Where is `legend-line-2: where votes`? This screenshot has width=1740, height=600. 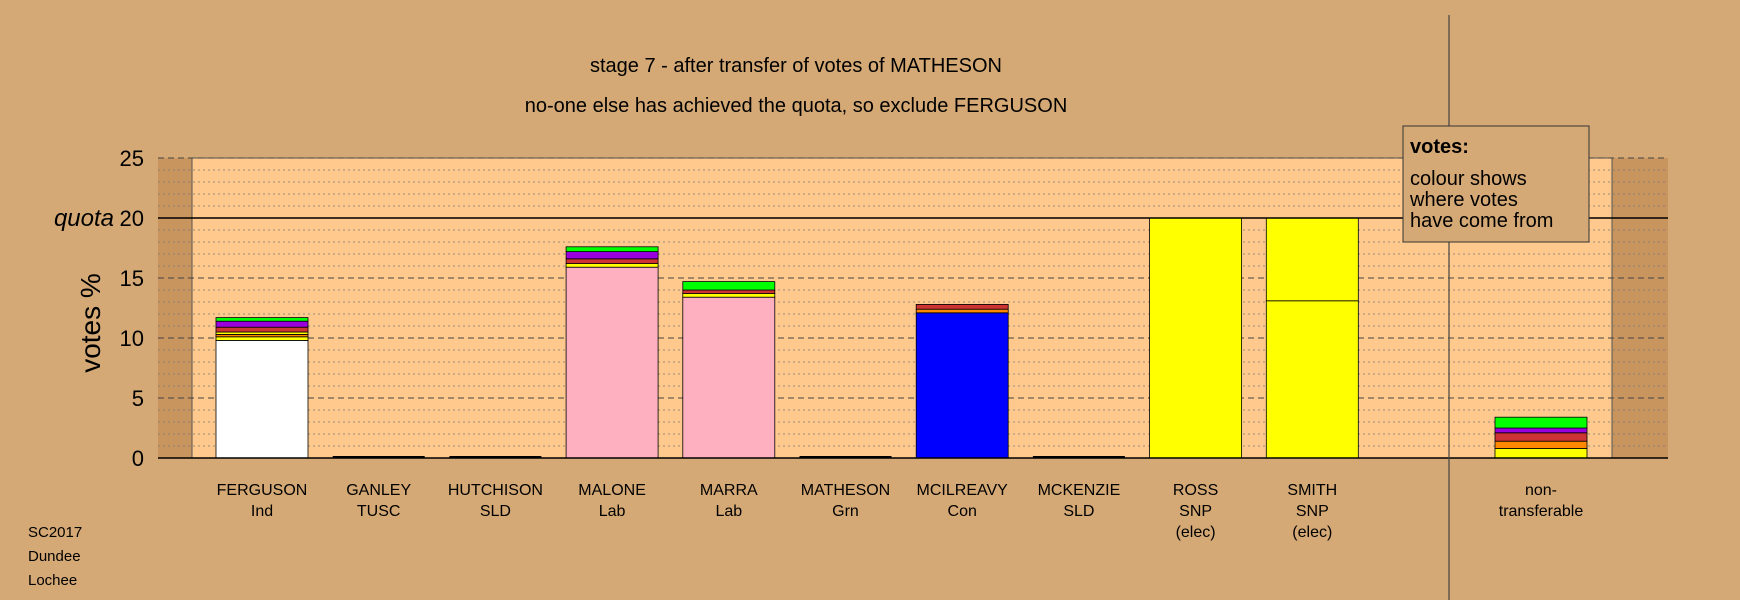
legend-line-2: where votes is located at coordinates (1463, 200).